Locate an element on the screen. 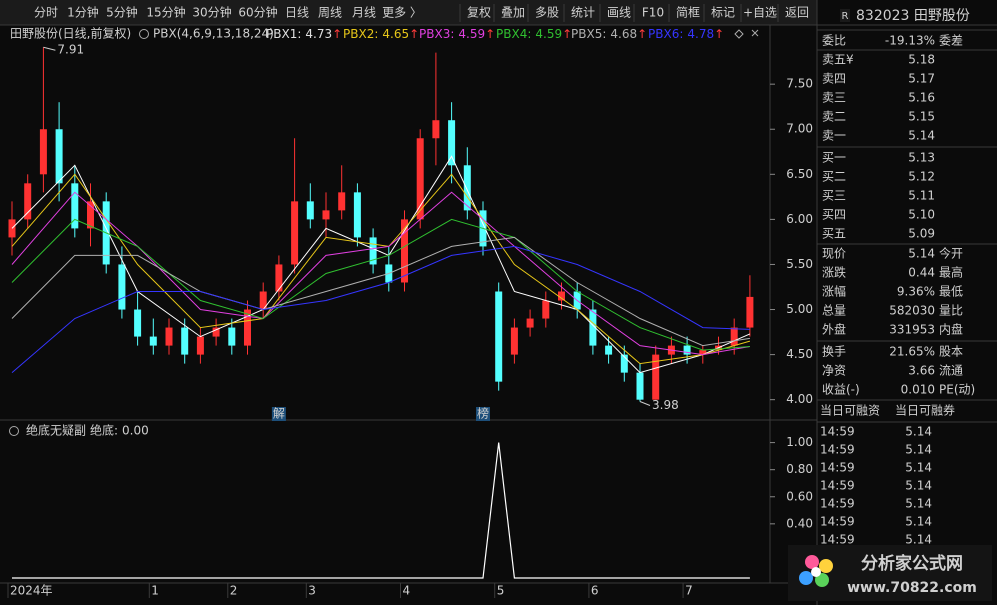 This screenshot has width=997, height=605. toolbar-button: +自选 is located at coordinates (760, 13).